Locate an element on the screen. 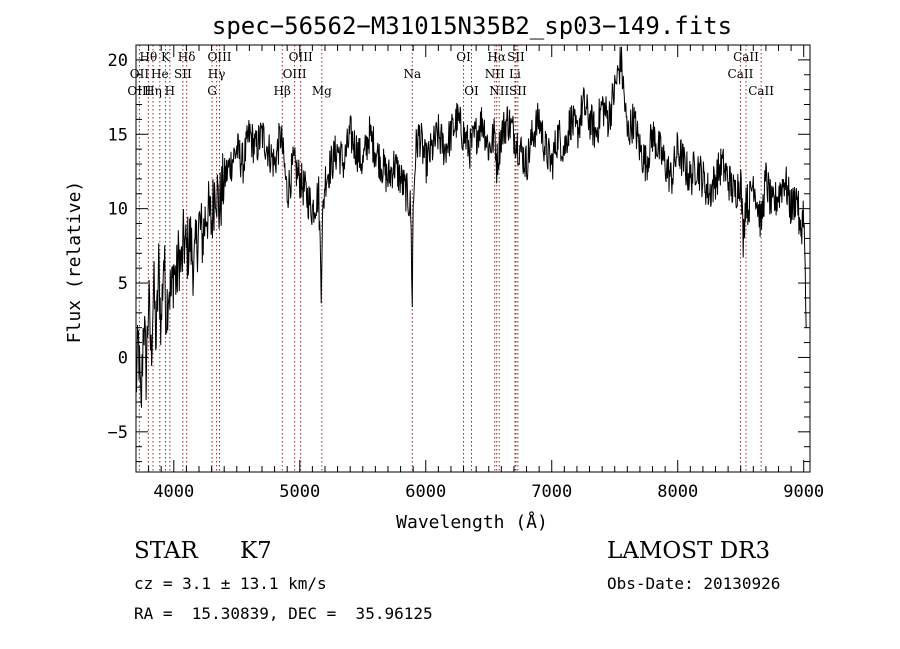 Image resolution: width=900 pixels, height=649 pixels. y-tick-label: 20 is located at coordinates (118, 61).